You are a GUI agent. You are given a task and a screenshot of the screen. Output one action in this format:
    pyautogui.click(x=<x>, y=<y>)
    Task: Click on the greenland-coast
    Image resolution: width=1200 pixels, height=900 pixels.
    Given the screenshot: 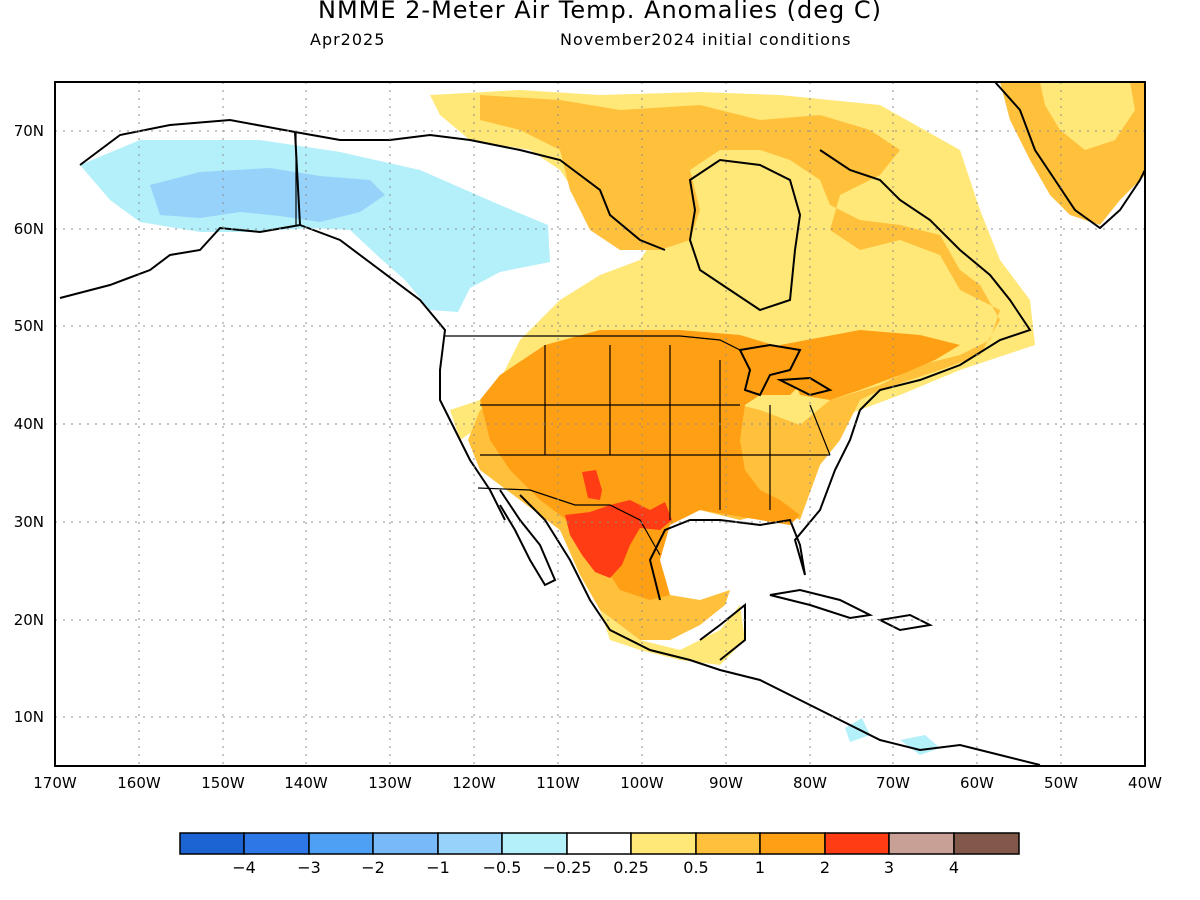 What is the action you would take?
    pyautogui.click(x=1069, y=156)
    